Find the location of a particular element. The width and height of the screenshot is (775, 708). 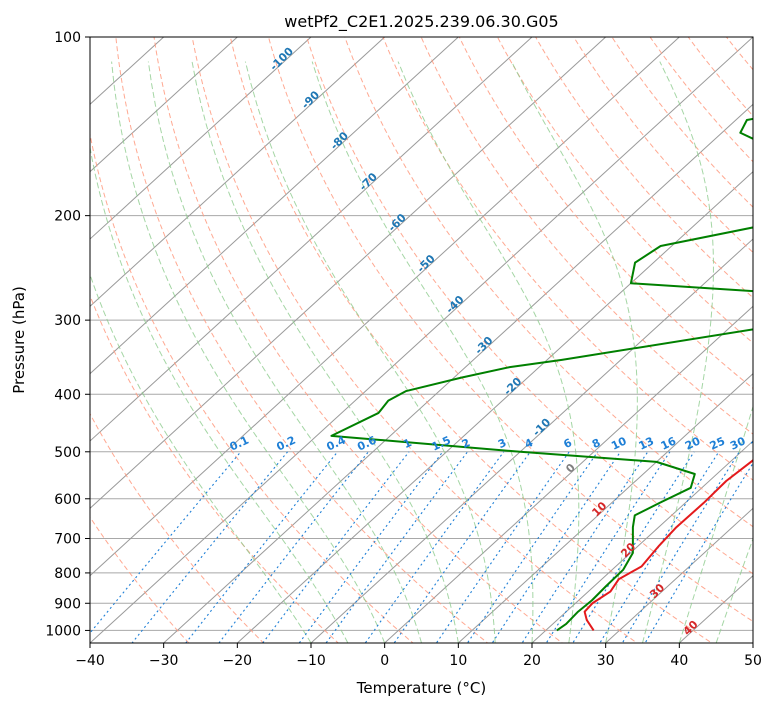

temperature-profile is located at coordinates (668, 545).